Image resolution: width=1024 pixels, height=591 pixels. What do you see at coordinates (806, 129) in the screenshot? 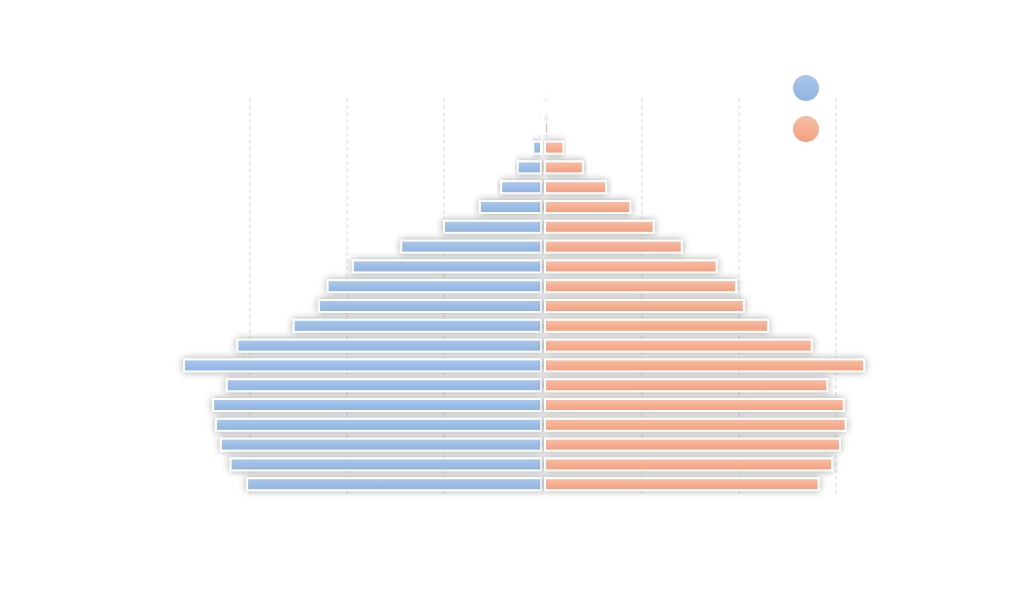
I see `legend-marker-right` at bounding box center [806, 129].